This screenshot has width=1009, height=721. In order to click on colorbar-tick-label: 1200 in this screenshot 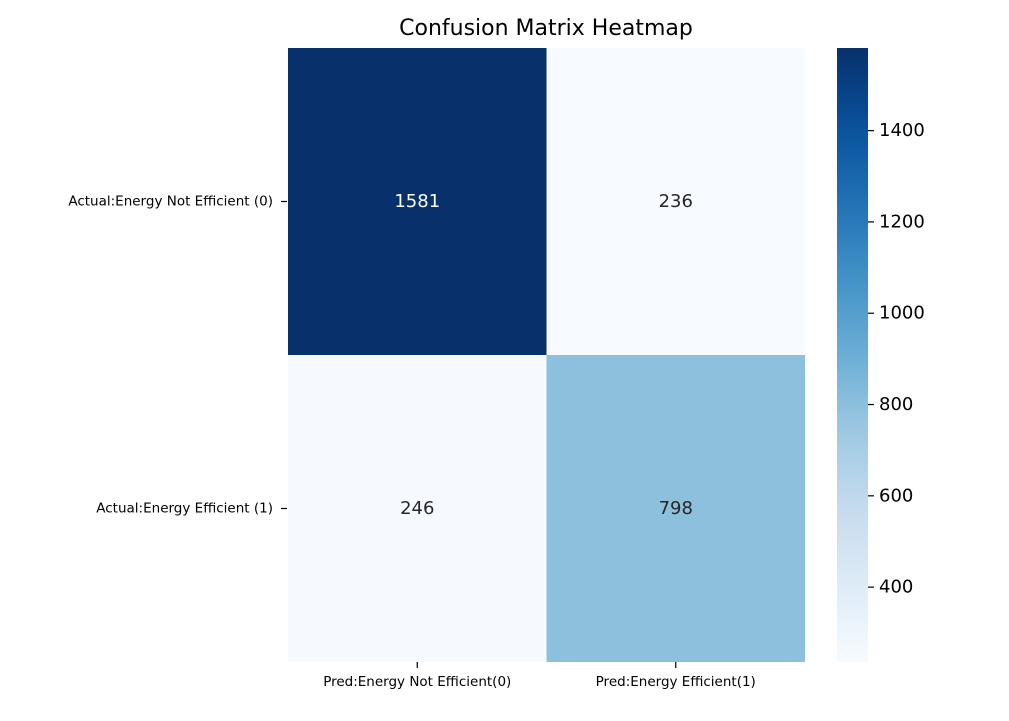, I will do `click(902, 221)`.